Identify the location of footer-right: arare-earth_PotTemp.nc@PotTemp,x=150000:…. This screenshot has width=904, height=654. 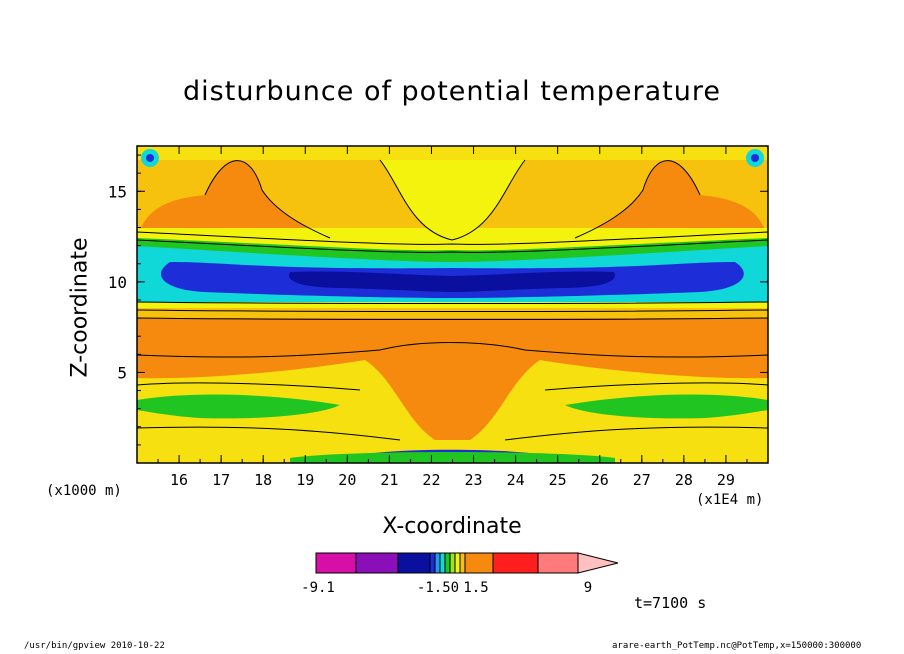
(737, 646).